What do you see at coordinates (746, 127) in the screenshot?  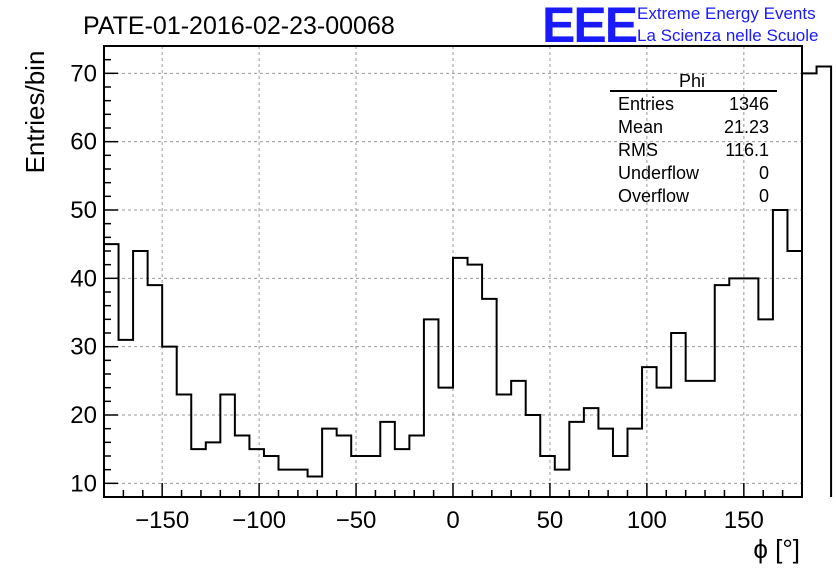 I see `stats-value: 21.23` at bounding box center [746, 127].